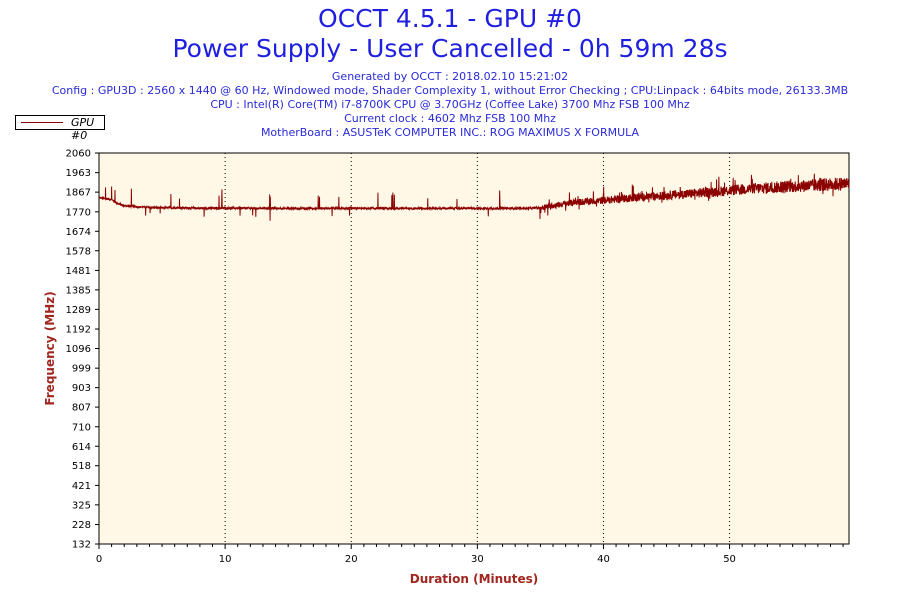  What do you see at coordinates (81, 427) in the screenshot?
I see `y-tick-label: 710` at bounding box center [81, 427].